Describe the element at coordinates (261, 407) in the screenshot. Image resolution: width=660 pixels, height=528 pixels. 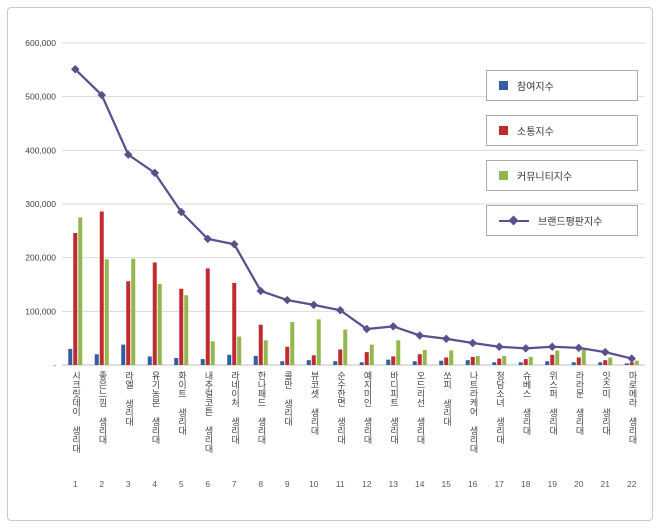
I see `category-label: 한나패드 생리대` at that location.